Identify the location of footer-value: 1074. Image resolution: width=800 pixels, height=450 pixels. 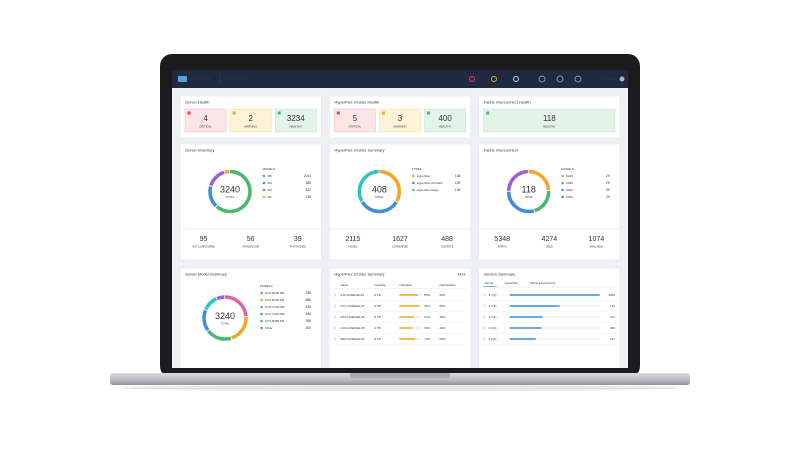
(597, 239).